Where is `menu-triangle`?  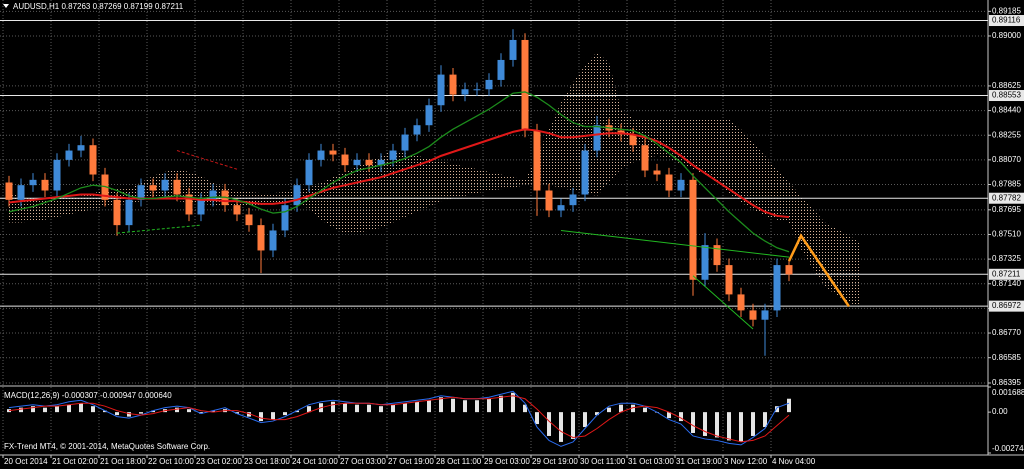
menu-triangle is located at coordinates (6, 6).